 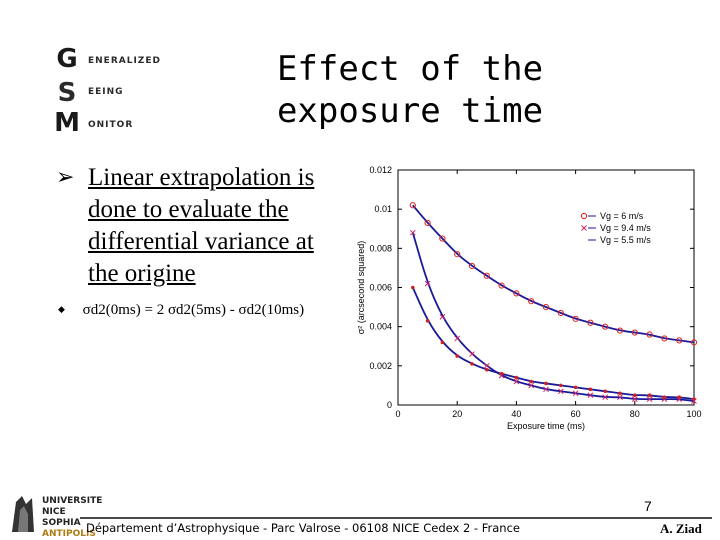 What do you see at coordinates (72, 501) in the screenshot?
I see `univ-line-1: UNIVERSITE` at bounding box center [72, 501].